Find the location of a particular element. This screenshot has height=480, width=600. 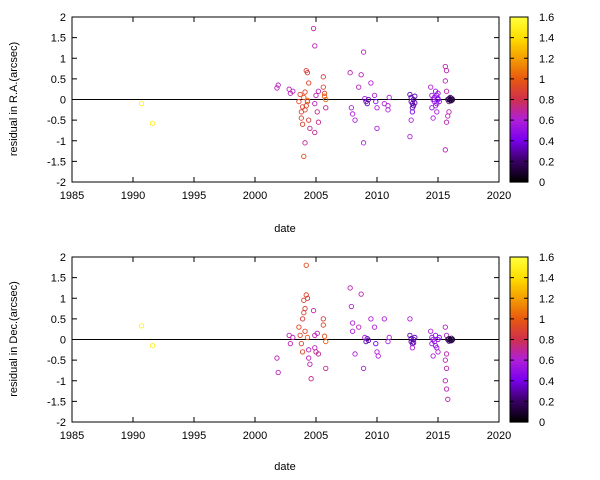

x-tick-label: 2000 is located at coordinates (255, 196).